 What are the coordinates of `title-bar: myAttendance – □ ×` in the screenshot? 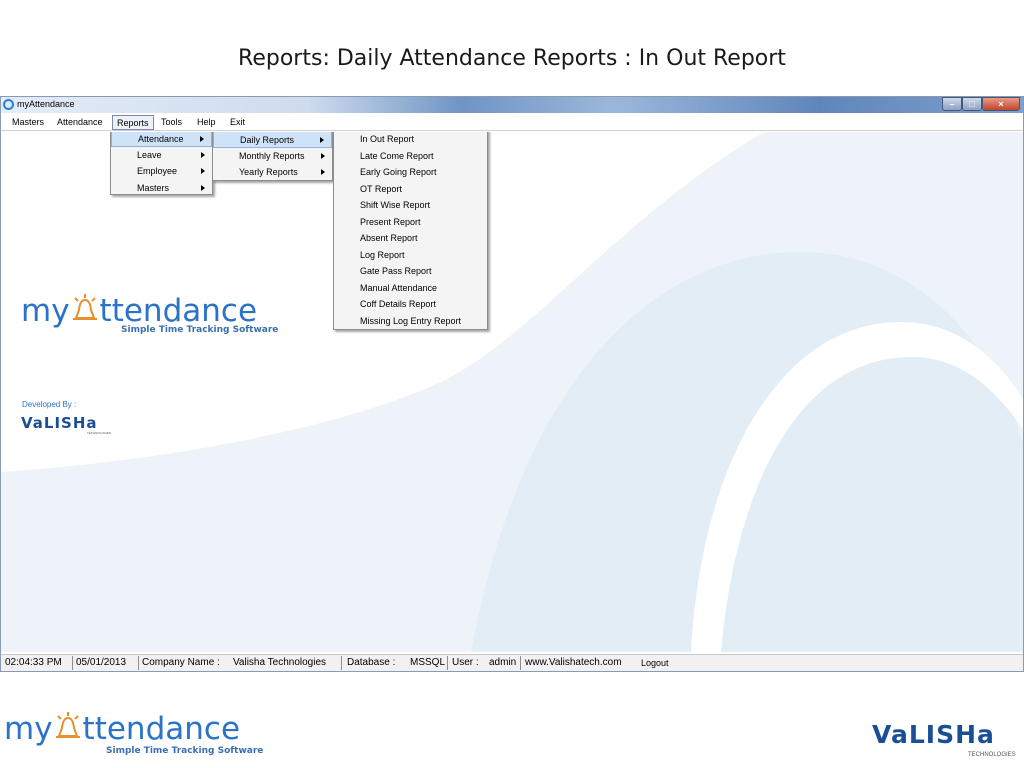 It's located at (512, 105).